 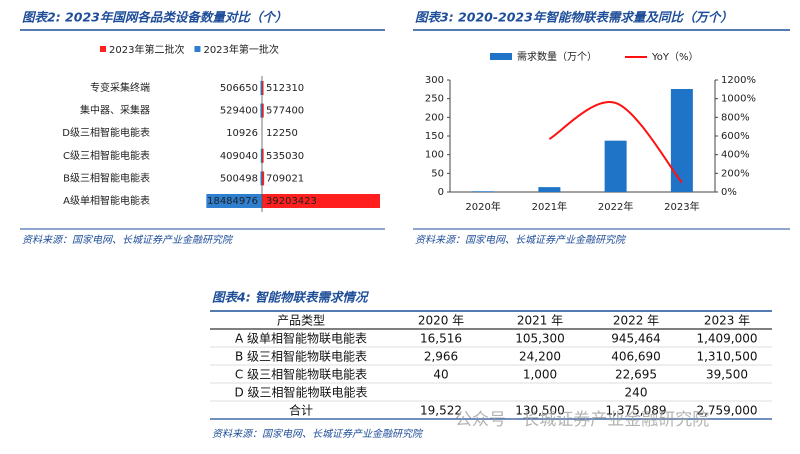 What do you see at coordinates (738, 80) in the screenshot?
I see `y2-tick-label: 1200%` at bounding box center [738, 80].